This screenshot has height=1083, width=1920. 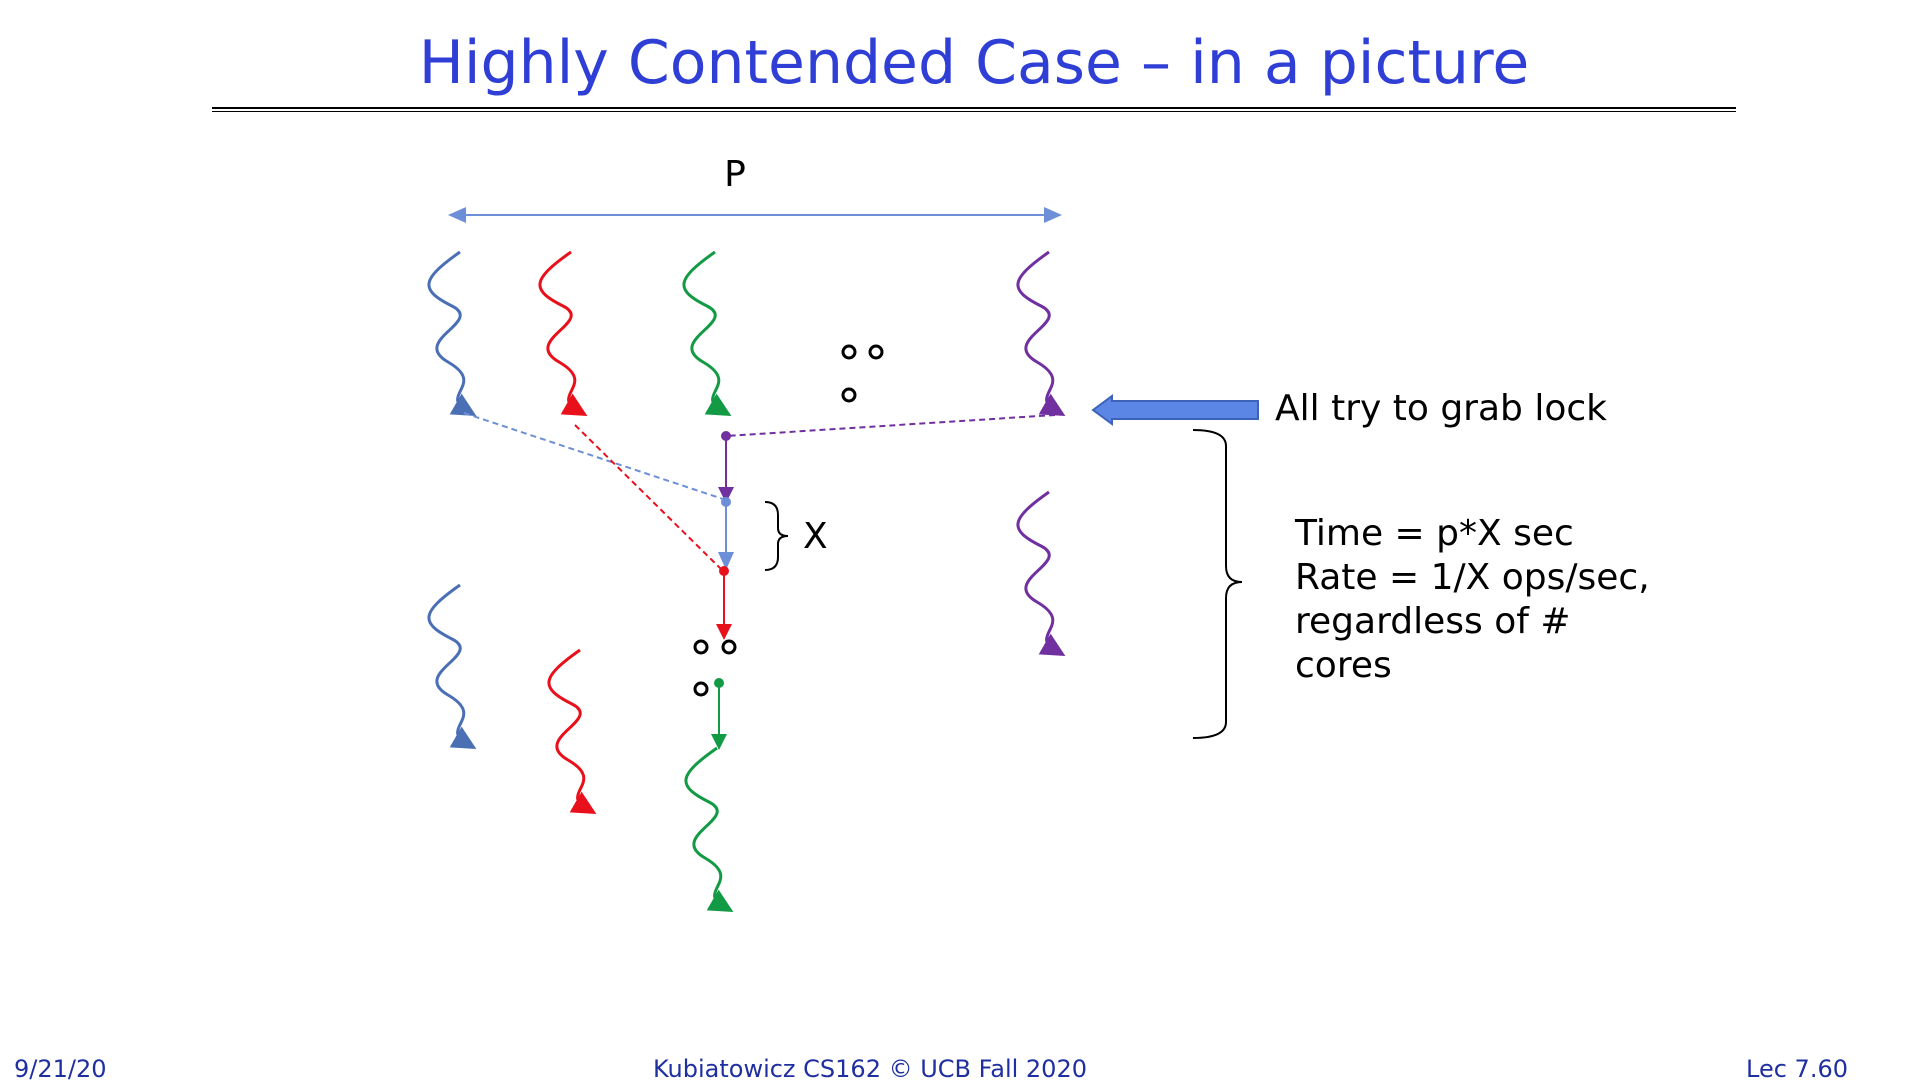 What do you see at coordinates (452, 666) in the screenshot?
I see `thread-blue-bottom` at bounding box center [452, 666].